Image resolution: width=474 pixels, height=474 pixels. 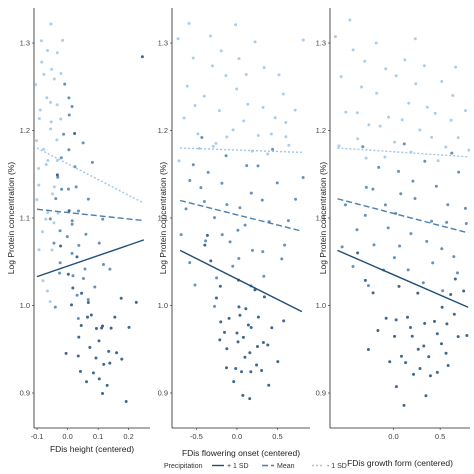 What do you see at coordinates (196, 436) in the screenshot?
I see `x-tick-label: -0.5` at bounding box center [196, 436].